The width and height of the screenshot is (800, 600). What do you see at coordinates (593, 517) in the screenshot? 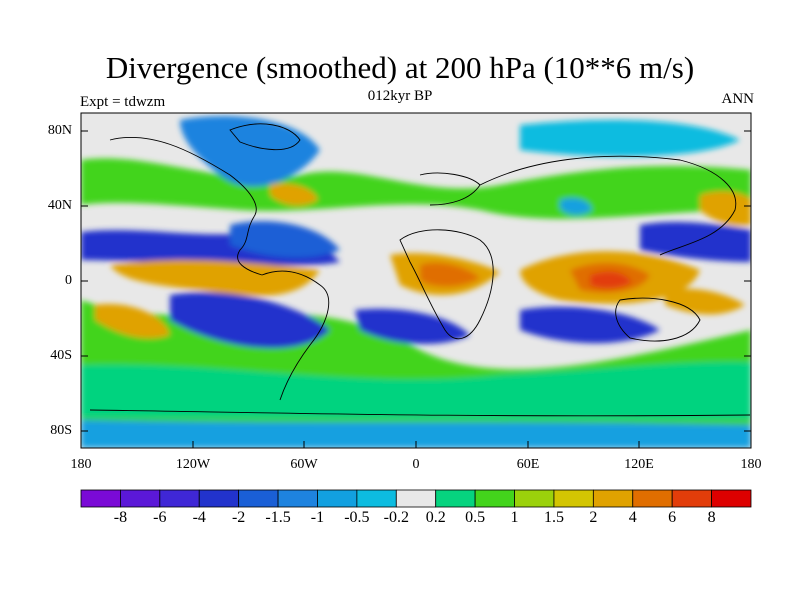
I see `colorbar-label: 2` at bounding box center [593, 517].